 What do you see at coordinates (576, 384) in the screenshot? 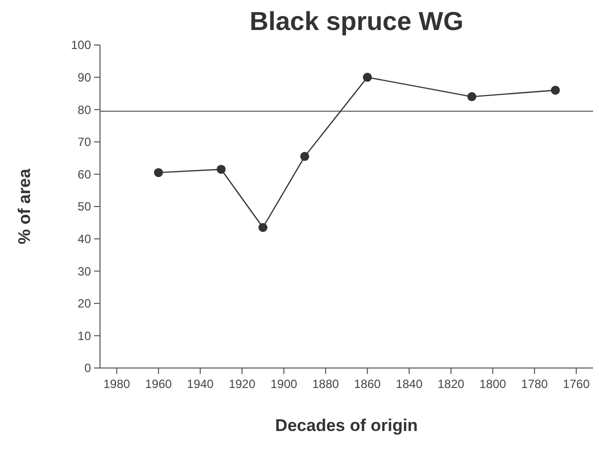
I see `x-tick-label: 1760` at bounding box center [576, 384].